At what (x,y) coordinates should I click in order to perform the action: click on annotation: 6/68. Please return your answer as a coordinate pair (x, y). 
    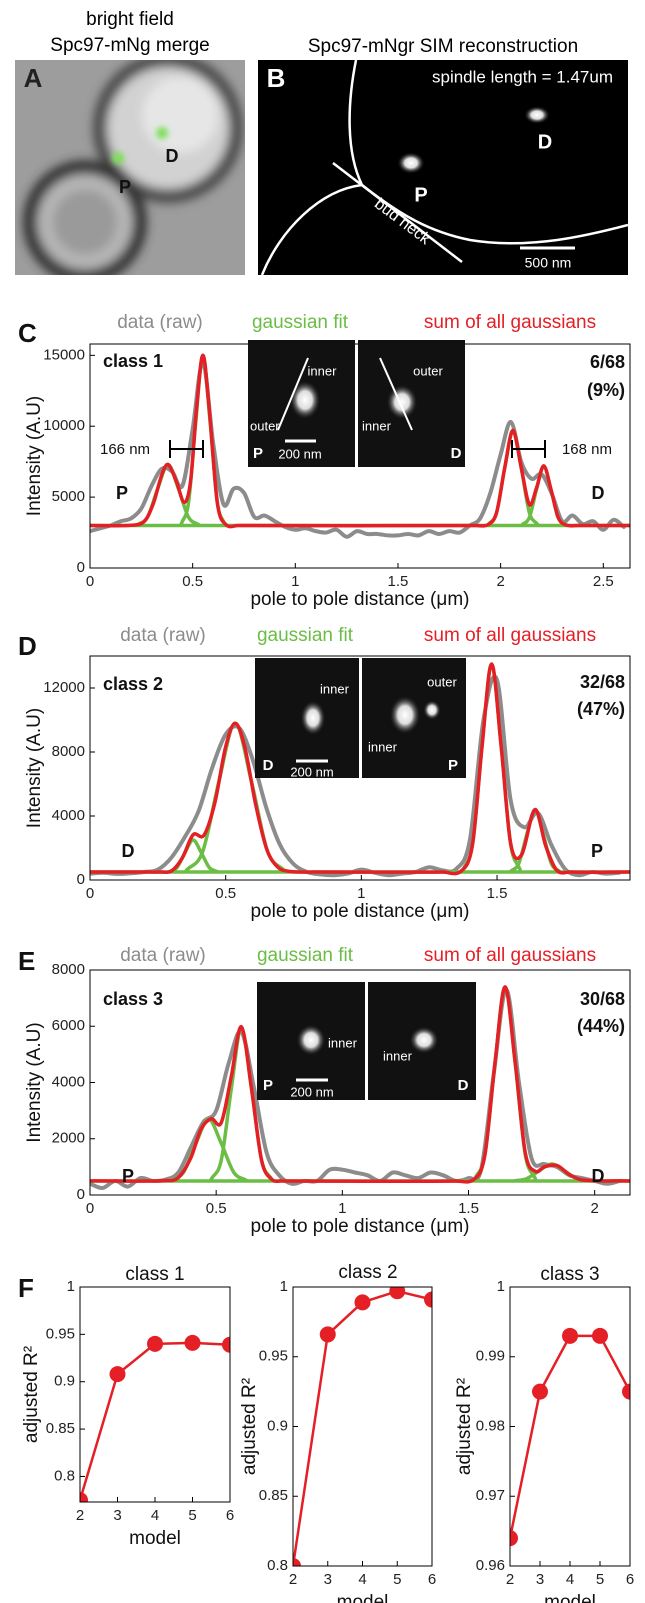
    Looking at the image, I should click on (607, 362).